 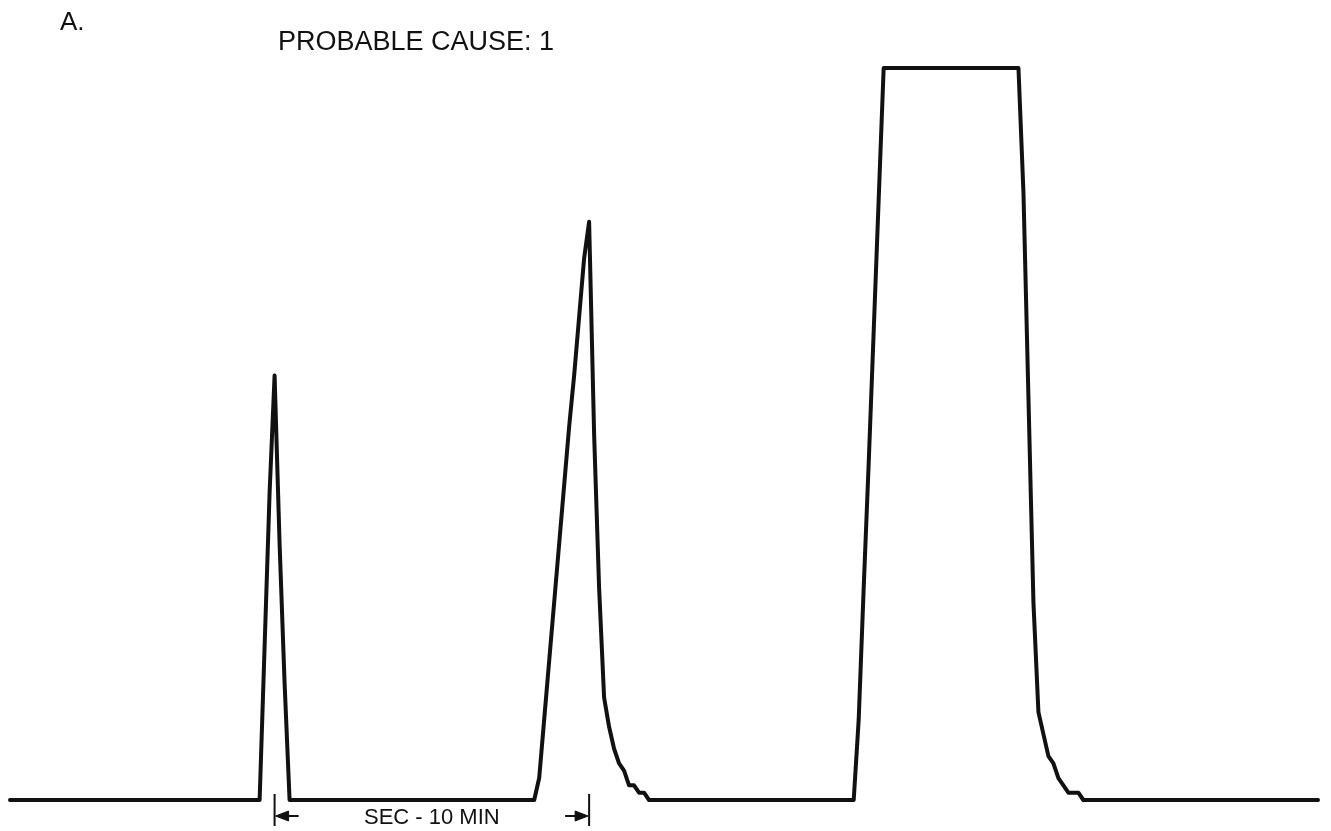 What do you see at coordinates (416, 41) in the screenshot?
I see `chart-title: PROBABLE CAUSE: 1` at bounding box center [416, 41].